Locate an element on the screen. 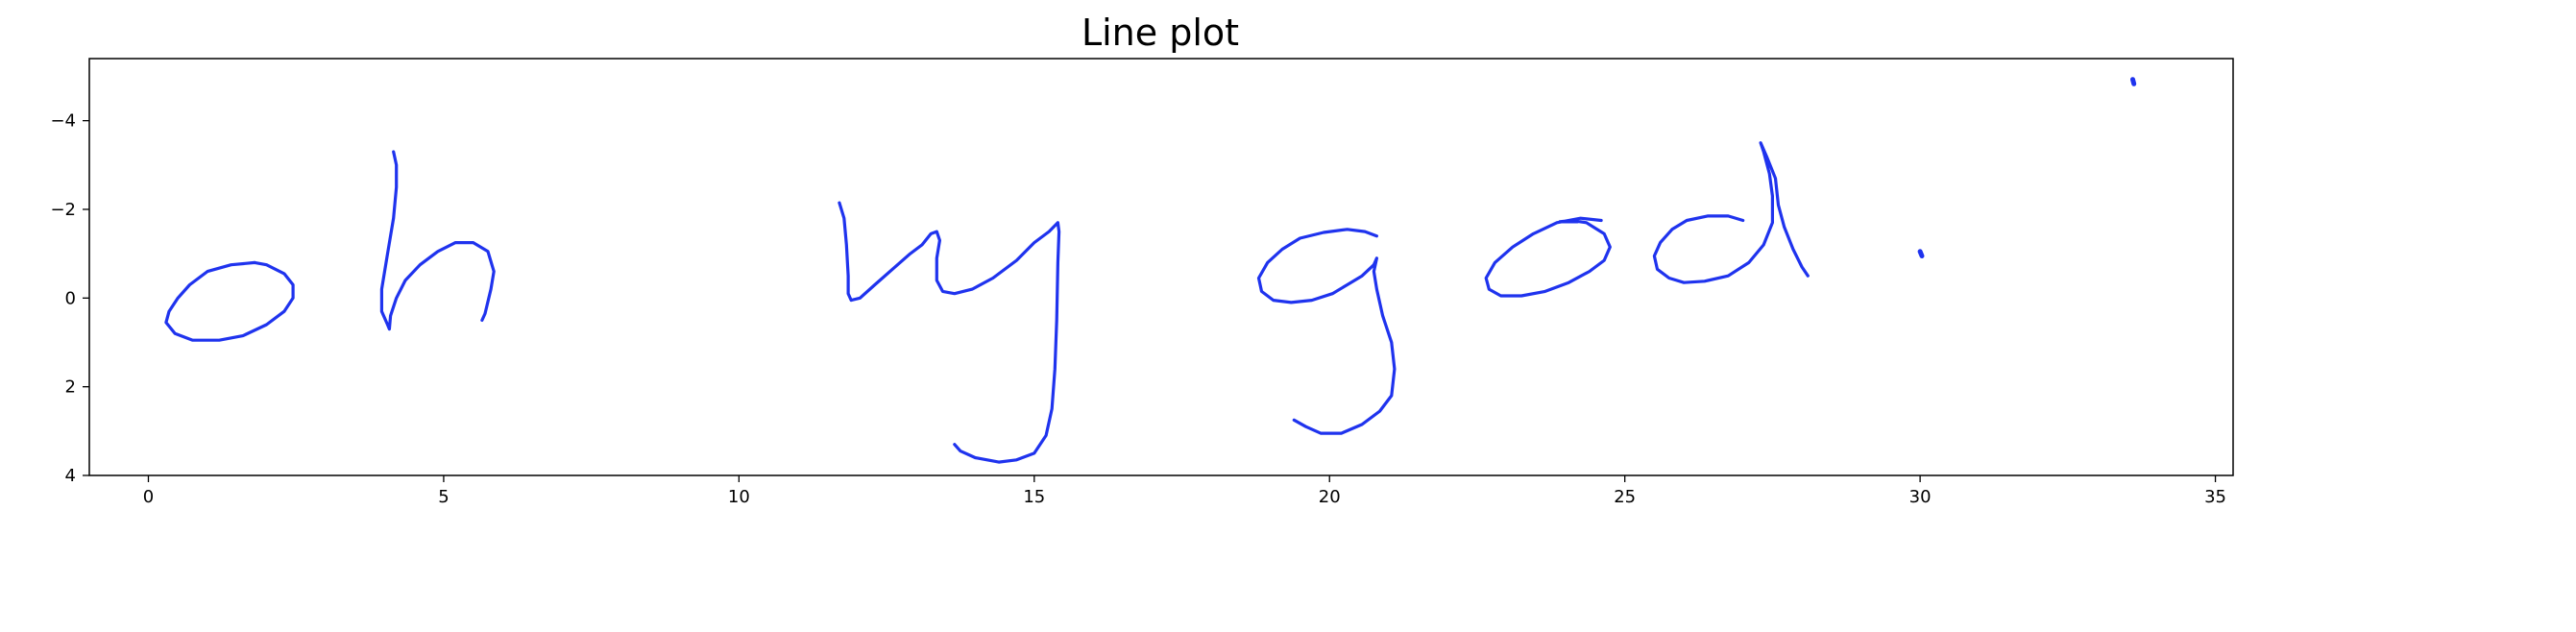 The width and height of the screenshot is (2576, 632). x-tick-label: 10 is located at coordinates (739, 497).